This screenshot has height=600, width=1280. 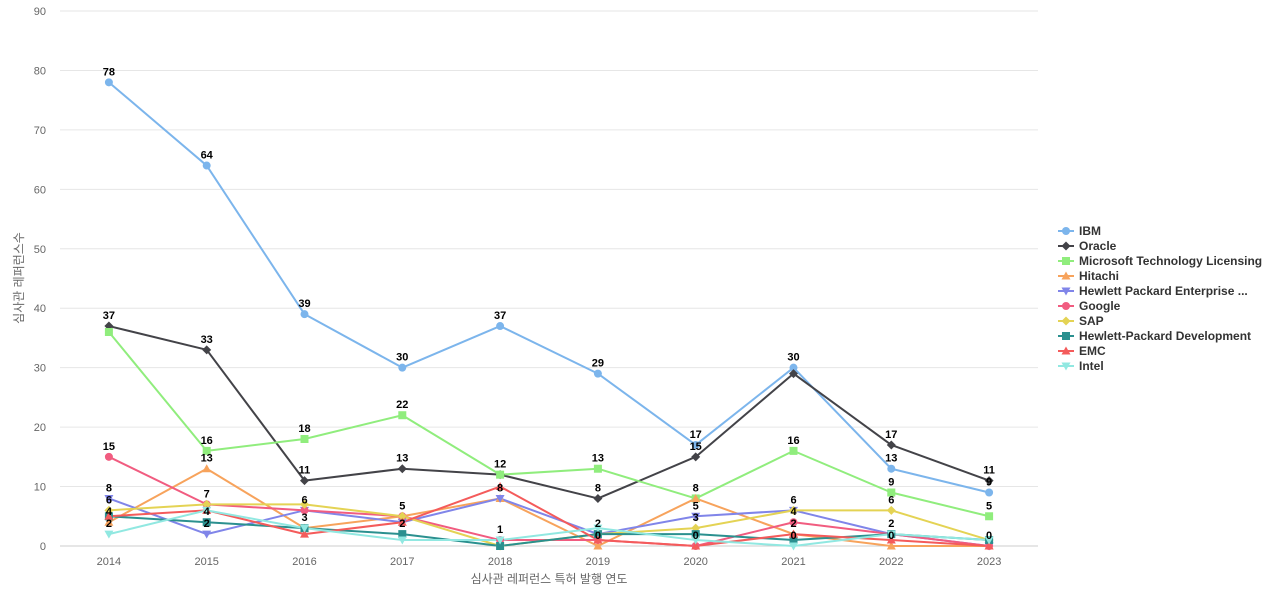 What do you see at coordinates (207, 441) in the screenshot?
I see `data-label: 16` at bounding box center [207, 441].